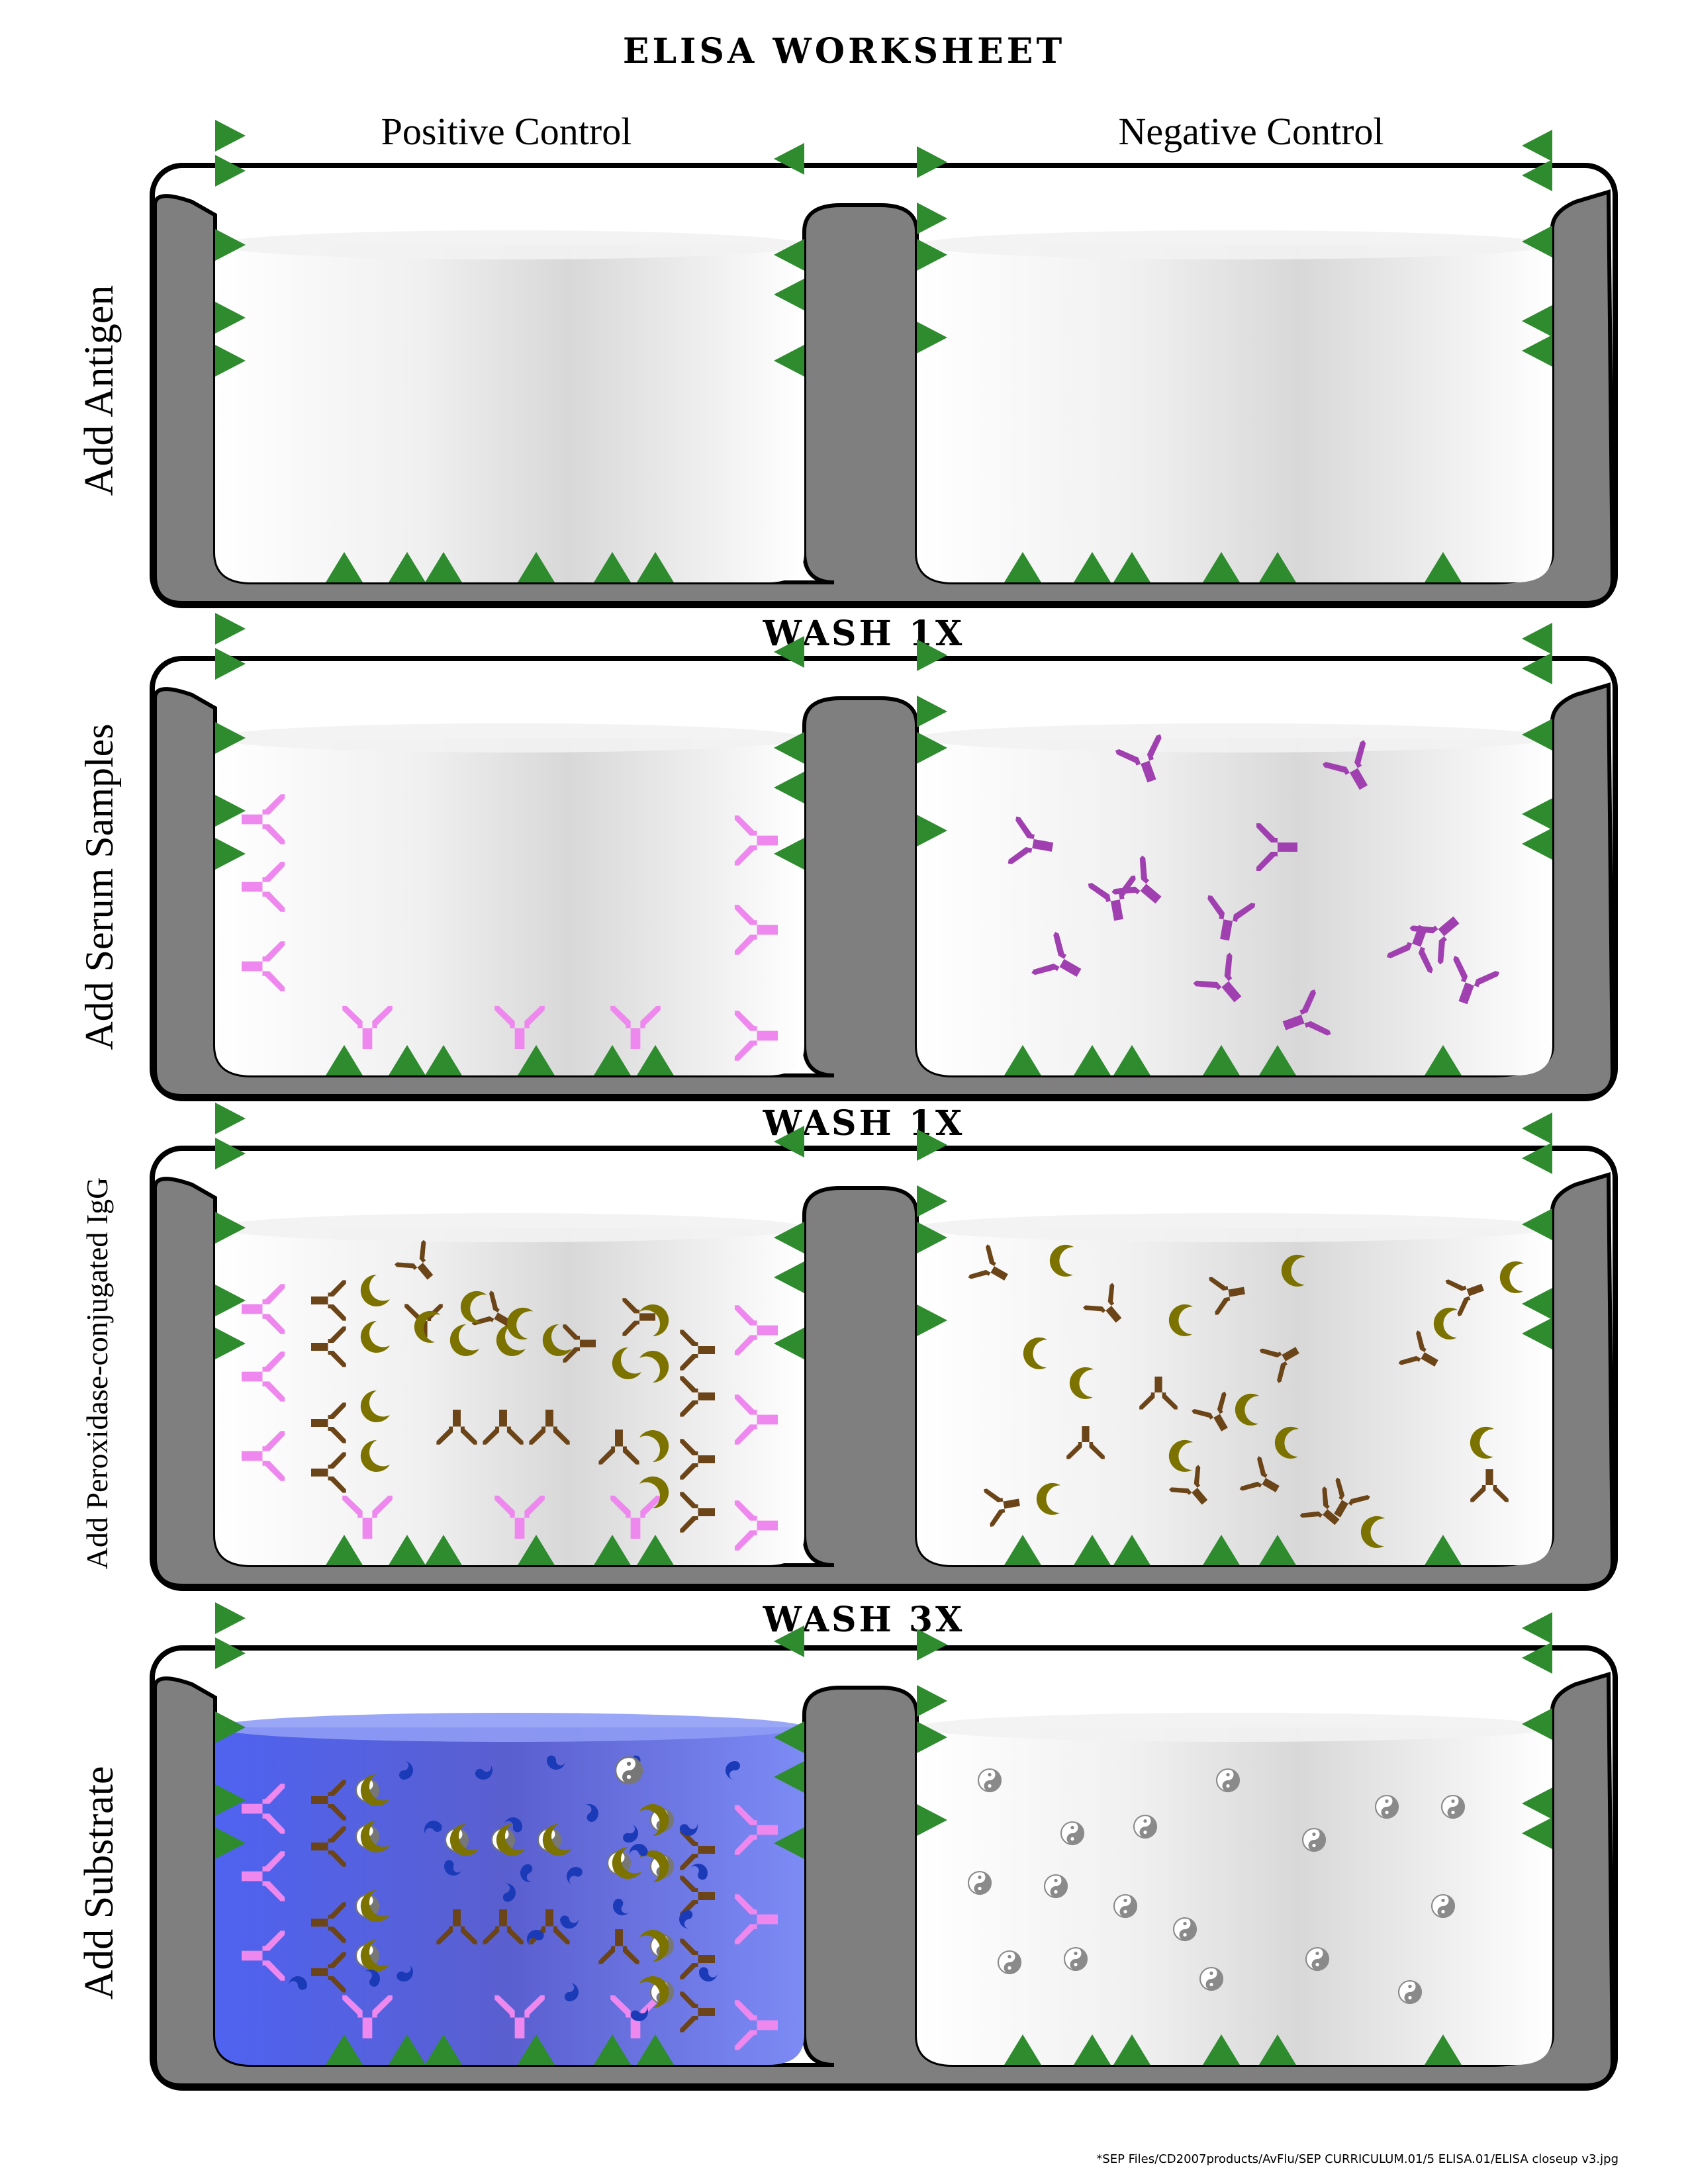 This screenshot has height=2184, width=1688. Describe the element at coordinates (509, 906) in the screenshot. I see `well-positive` at that location.